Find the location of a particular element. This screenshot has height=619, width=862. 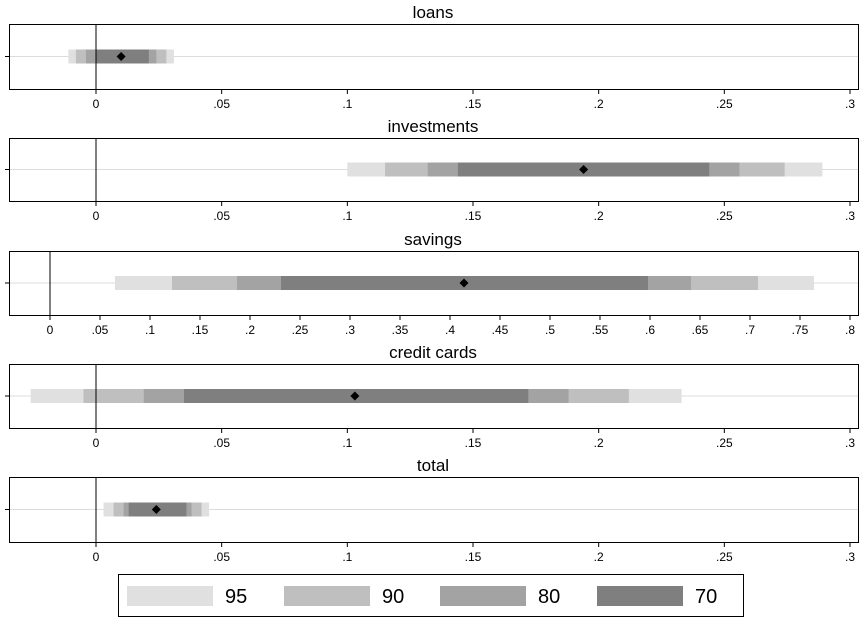

x-tick-label: .65 is located at coordinates (700, 330).